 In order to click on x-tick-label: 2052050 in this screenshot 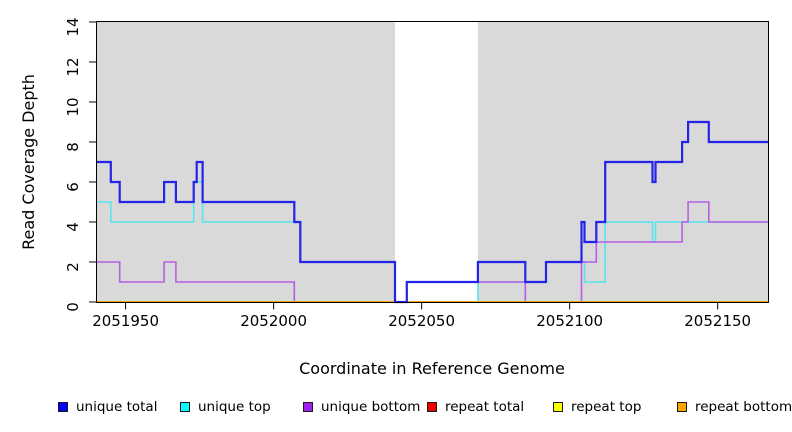, I will do `click(421, 321)`.